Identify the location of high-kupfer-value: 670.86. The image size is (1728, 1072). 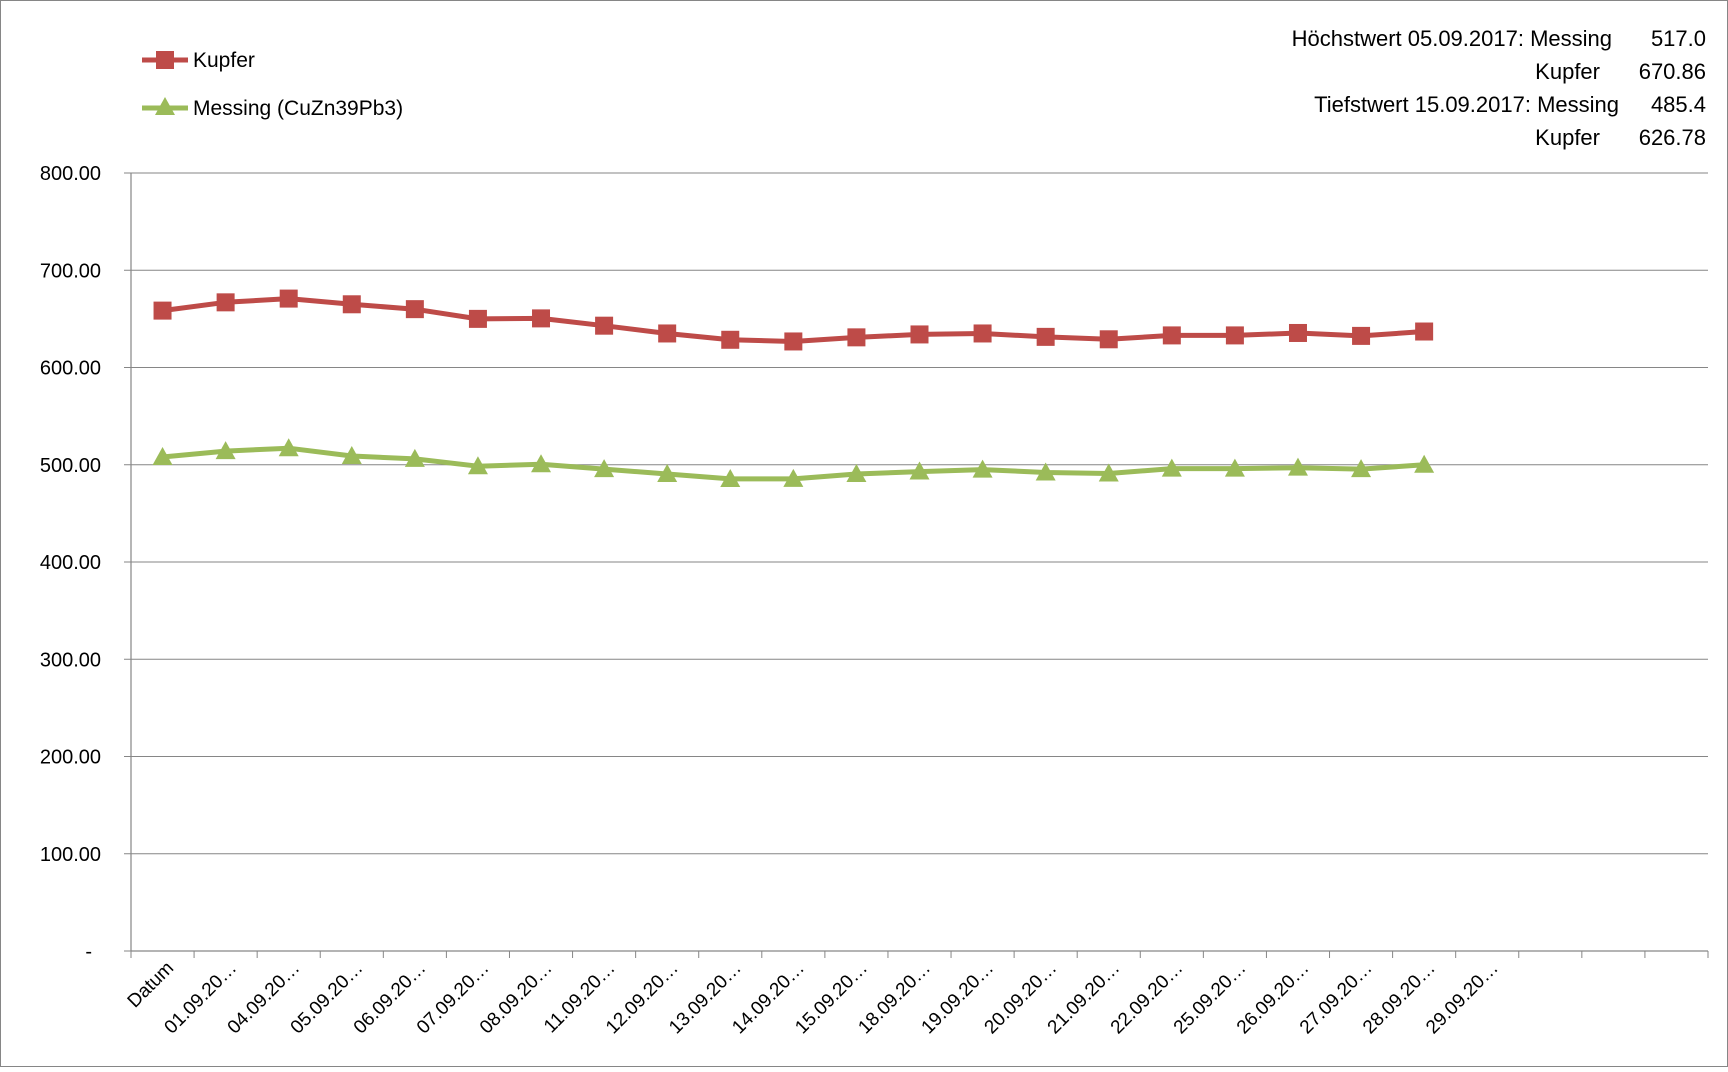
(1672, 71).